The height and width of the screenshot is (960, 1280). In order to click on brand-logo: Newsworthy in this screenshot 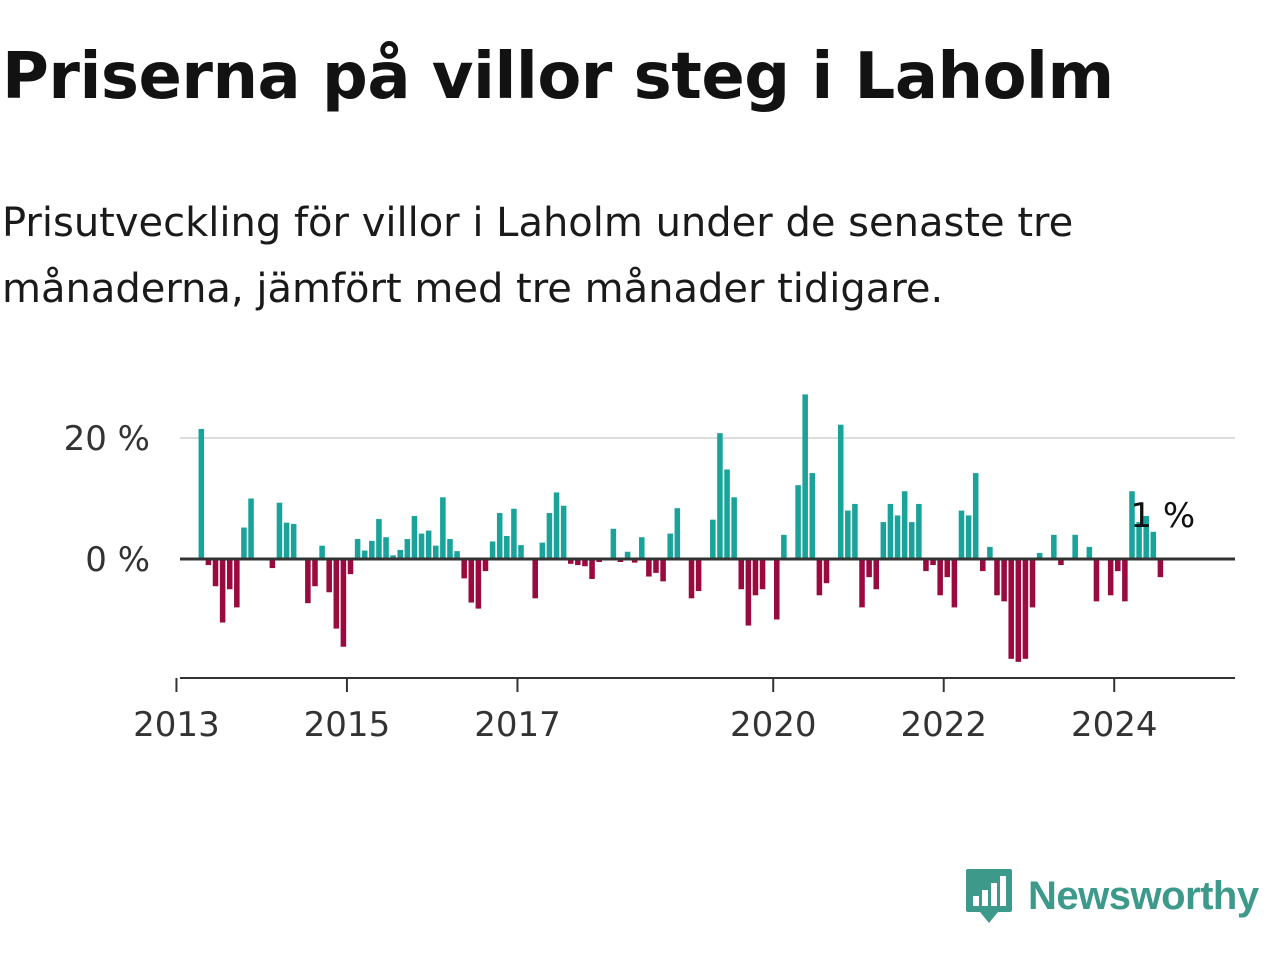, I will do `click(1111, 896)`.